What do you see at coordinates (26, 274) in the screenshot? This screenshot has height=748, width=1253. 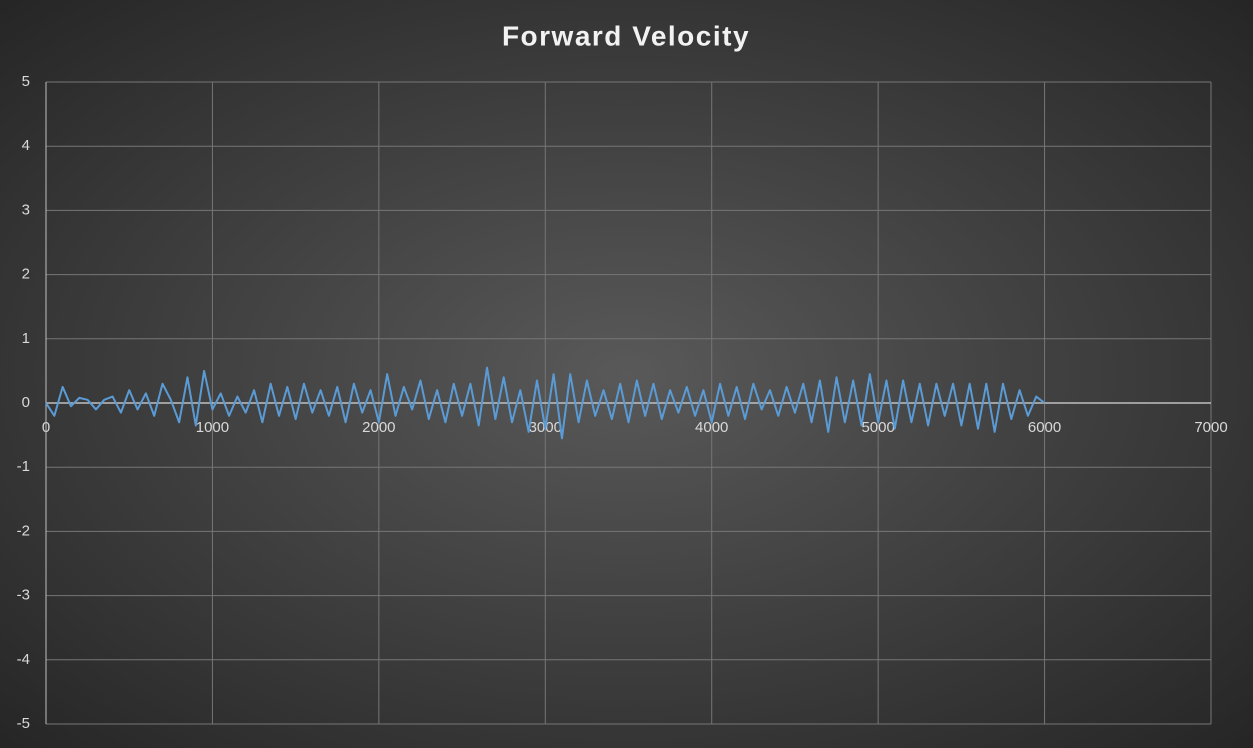 I see `y-tick-label: 2` at bounding box center [26, 274].